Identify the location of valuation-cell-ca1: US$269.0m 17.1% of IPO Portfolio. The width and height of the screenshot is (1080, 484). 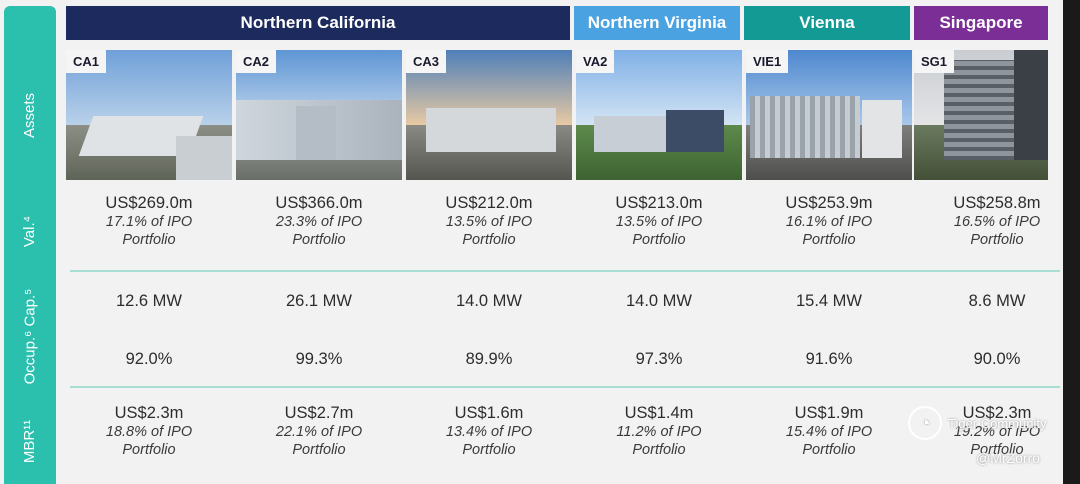
(149, 221).